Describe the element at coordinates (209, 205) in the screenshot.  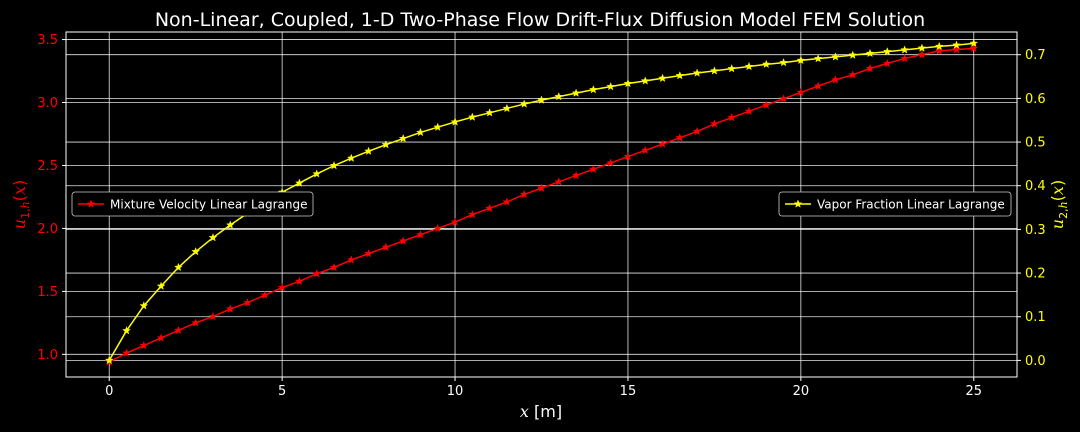
I see `legend-label: Mixture Velocity Linear Lagrange` at that location.